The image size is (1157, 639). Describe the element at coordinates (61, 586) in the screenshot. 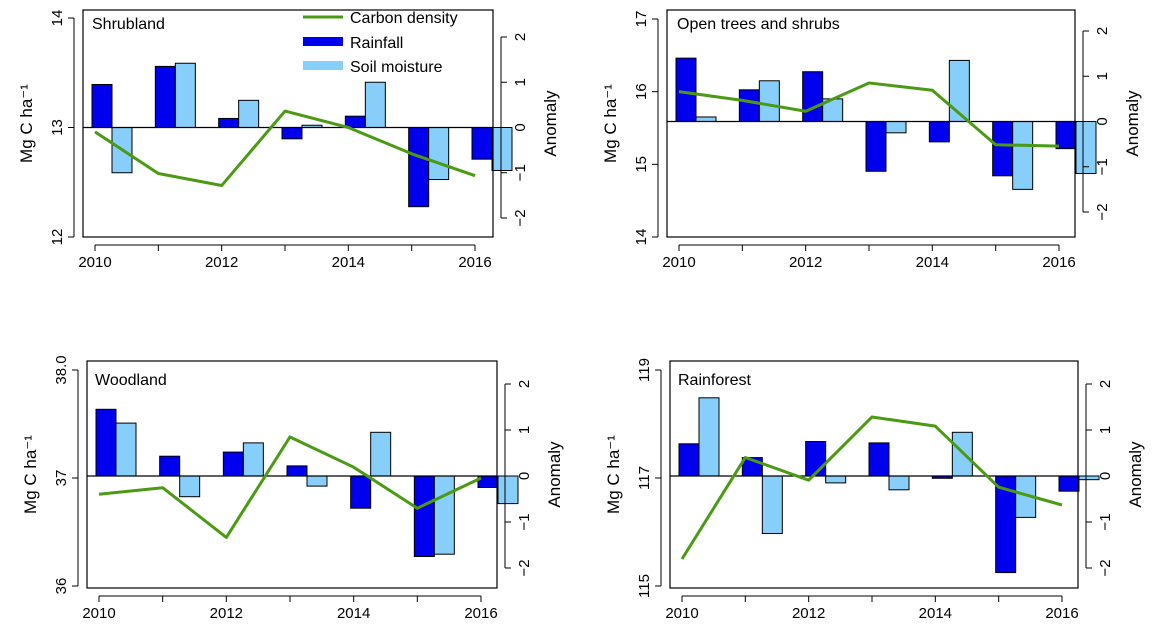

I see `left-tick-label: 36` at that location.